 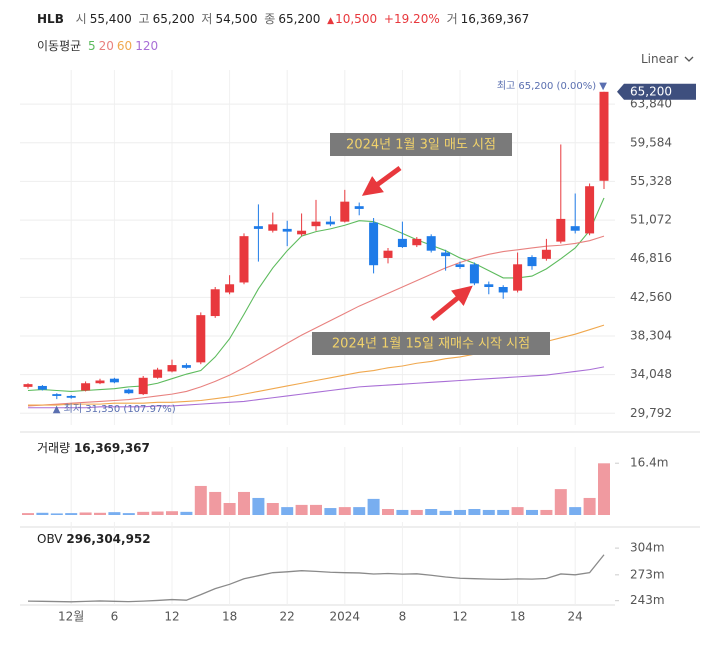 I want to click on change: 10,500, so click(x=356, y=19).